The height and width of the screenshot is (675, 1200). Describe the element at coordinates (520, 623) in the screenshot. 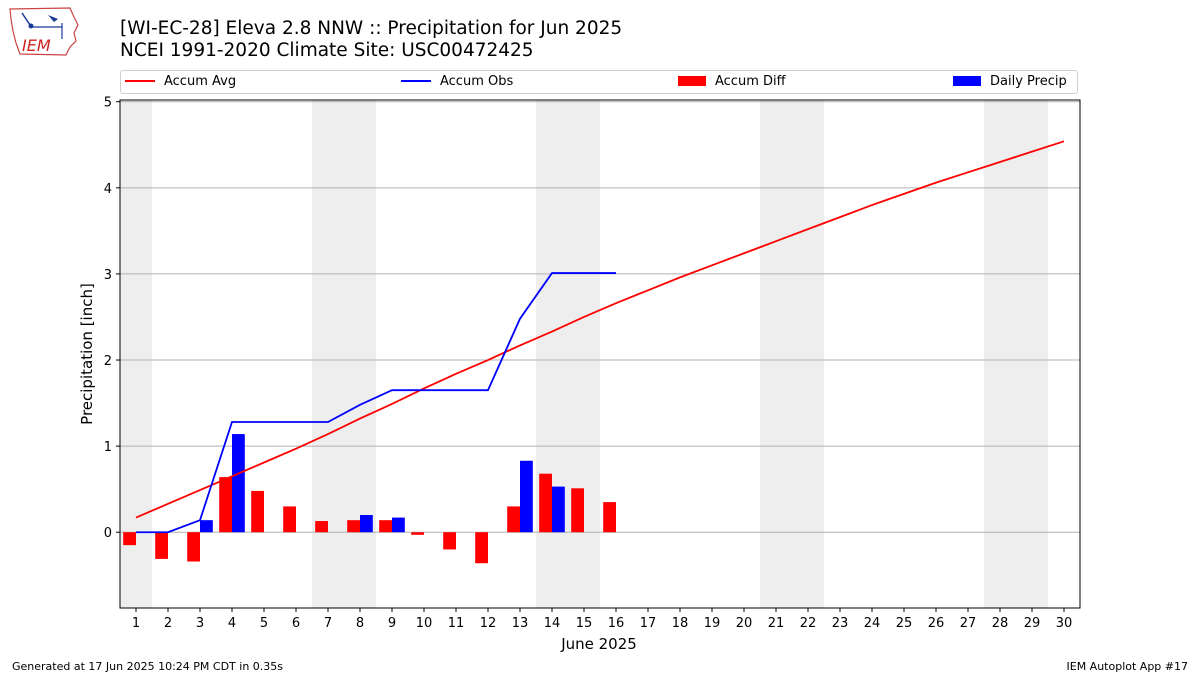

I see `x-tick-label: 13` at that location.